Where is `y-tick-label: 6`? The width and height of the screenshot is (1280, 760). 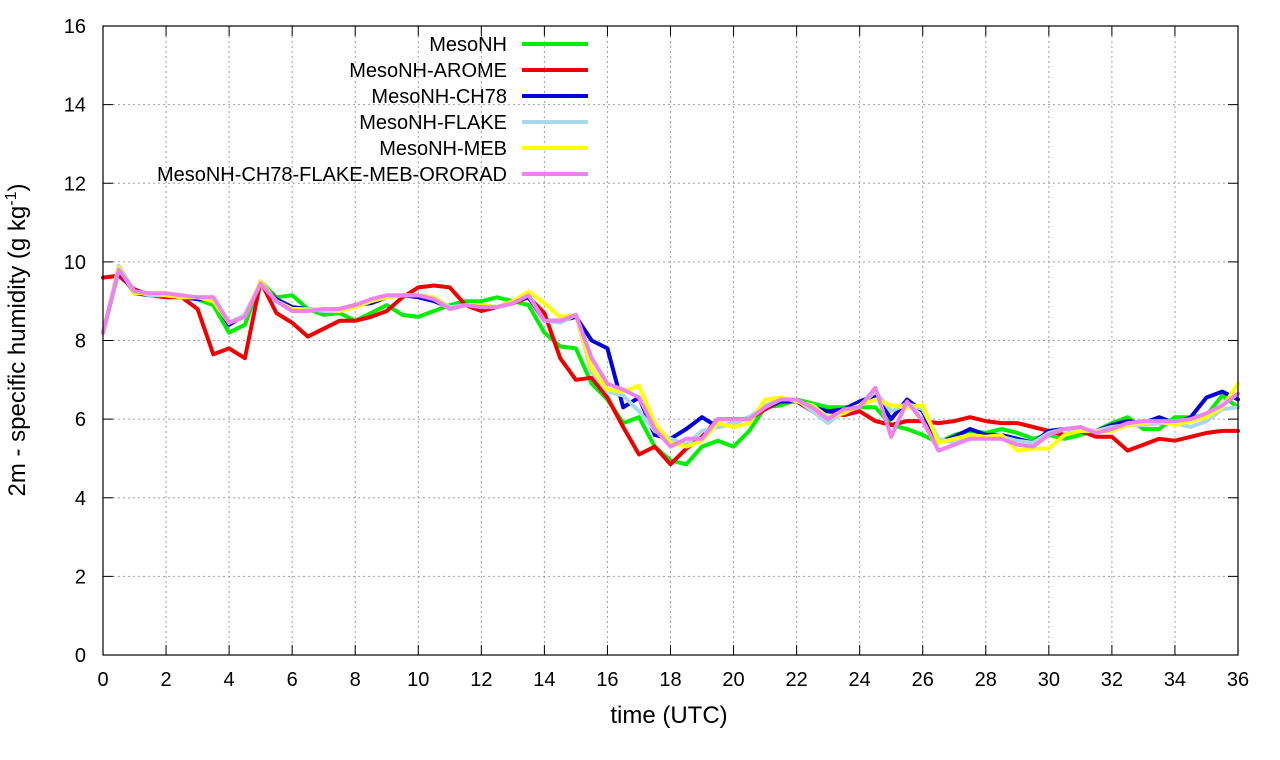
y-tick-label: 6 is located at coordinates (80, 420).